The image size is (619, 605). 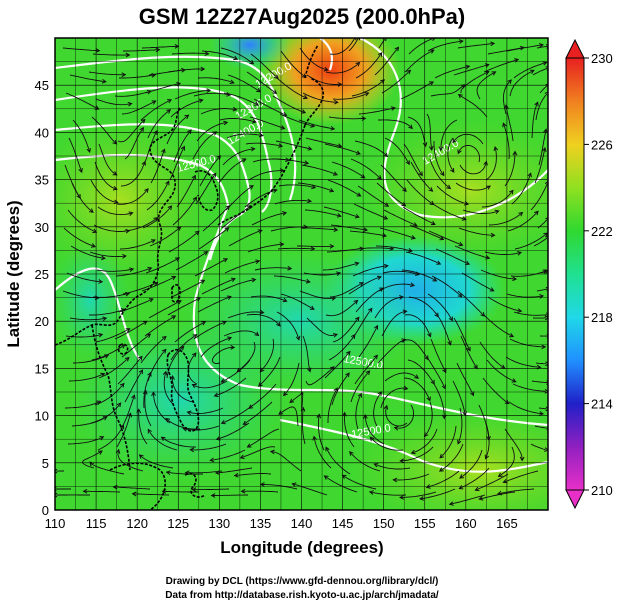 I want to click on y-tick-label: 40, so click(x=42, y=132).